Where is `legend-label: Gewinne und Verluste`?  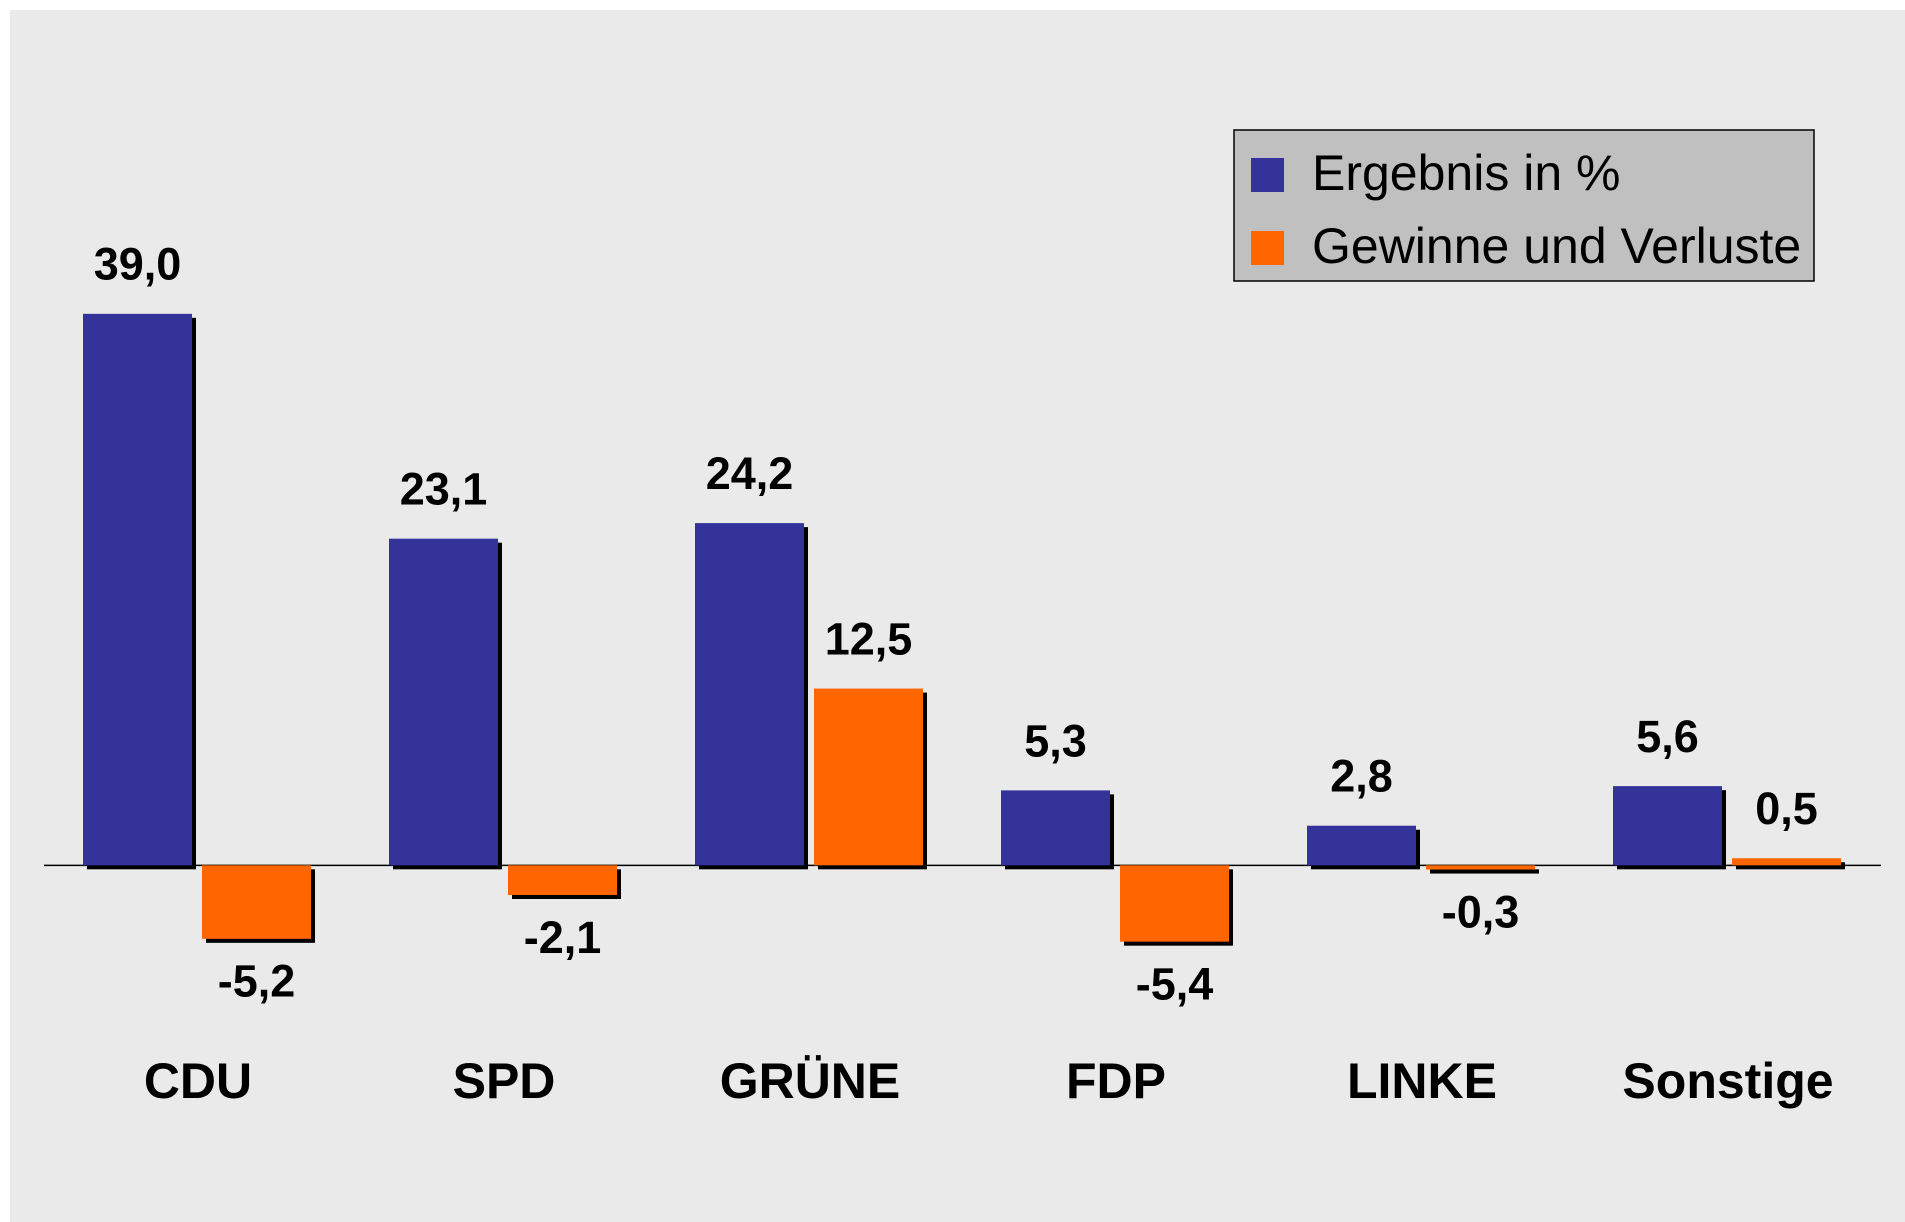
legend-label: Gewinne und Verluste is located at coordinates (1556, 246).